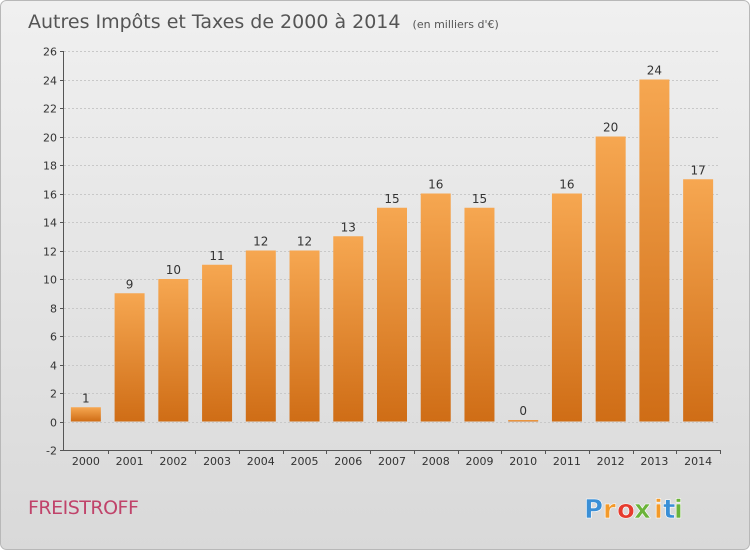 The image size is (750, 550). Describe the element at coordinates (392, 461) in the screenshot. I see `x-tick-label-2007: 2007` at that location.